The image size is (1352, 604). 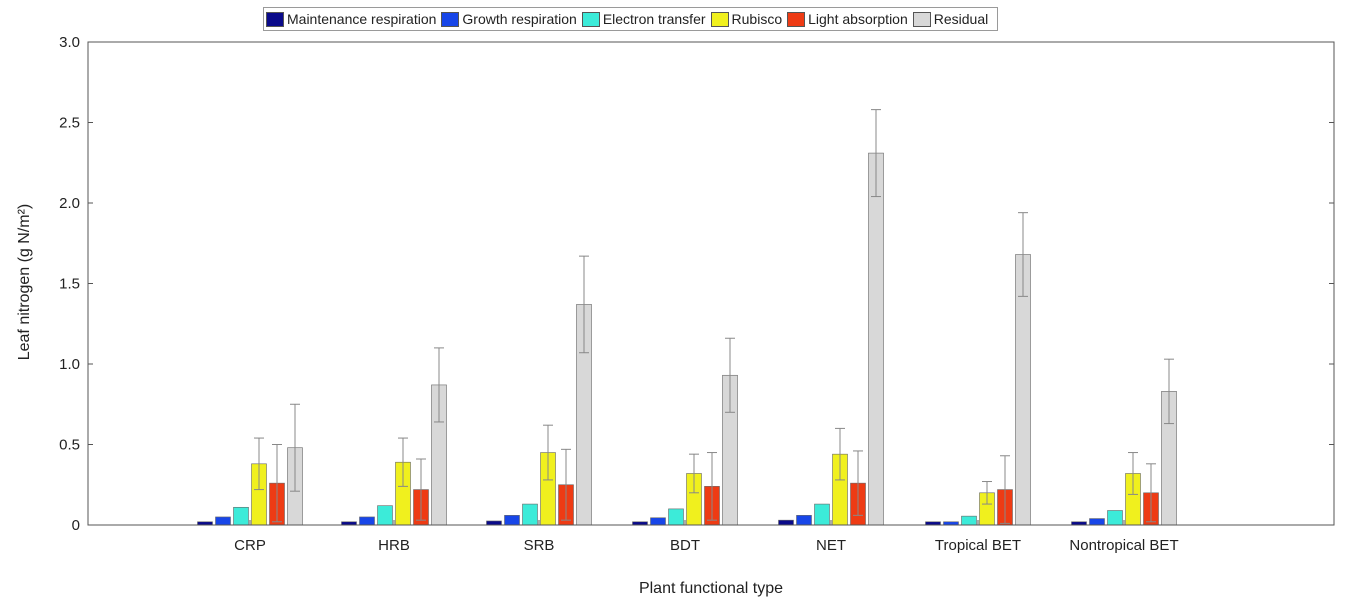 What do you see at coordinates (69, 123) in the screenshot?
I see `y-tick-label: 2.5` at bounding box center [69, 123].